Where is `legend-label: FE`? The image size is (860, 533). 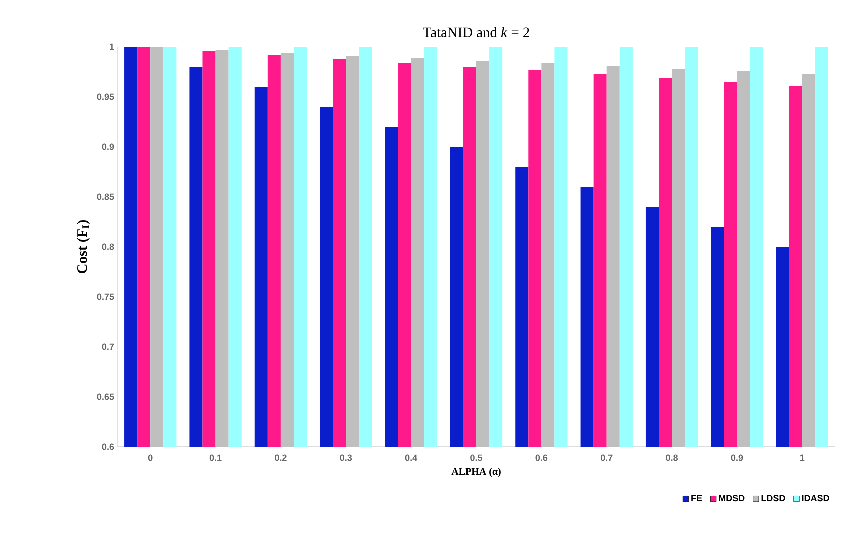
legend-label: FE is located at coordinates (697, 498).